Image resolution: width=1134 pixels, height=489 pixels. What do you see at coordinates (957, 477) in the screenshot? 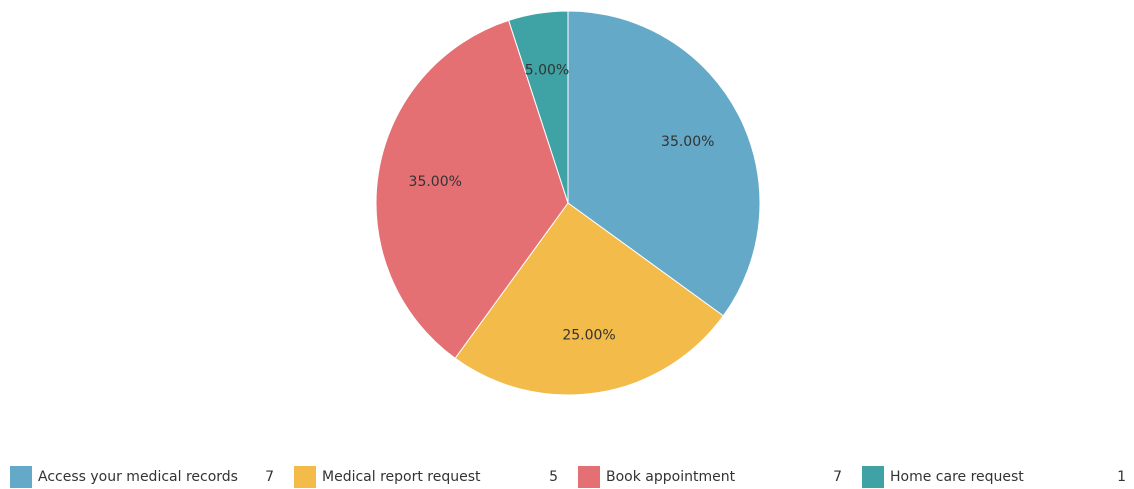
I see `legend-label: Home care request` at bounding box center [957, 477].